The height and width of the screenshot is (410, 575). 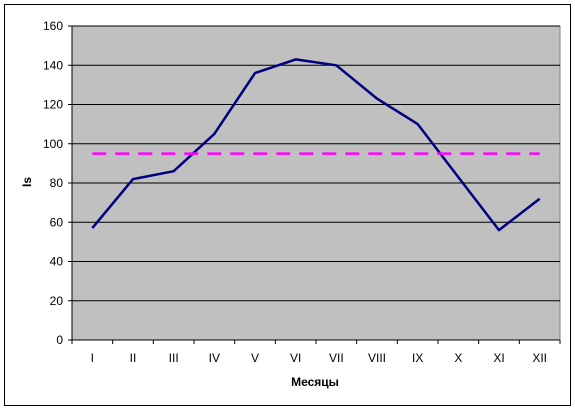 What do you see at coordinates (59, 340) in the screenshot?
I see `y-tick-label-0: 0` at bounding box center [59, 340].